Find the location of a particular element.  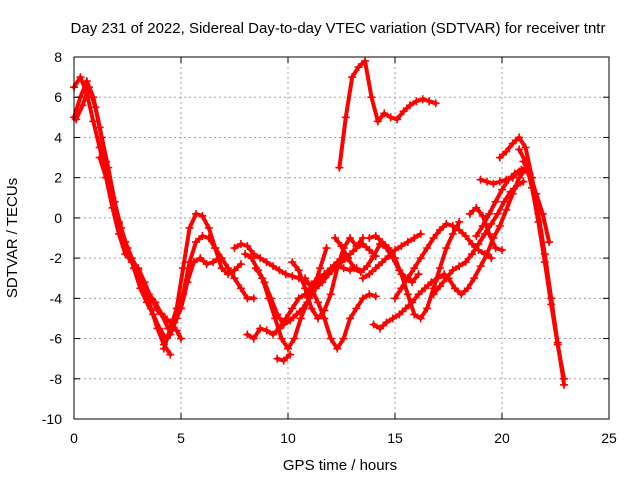

y-axis-label: SDTVAR / TECUs is located at coordinates (12, 238).